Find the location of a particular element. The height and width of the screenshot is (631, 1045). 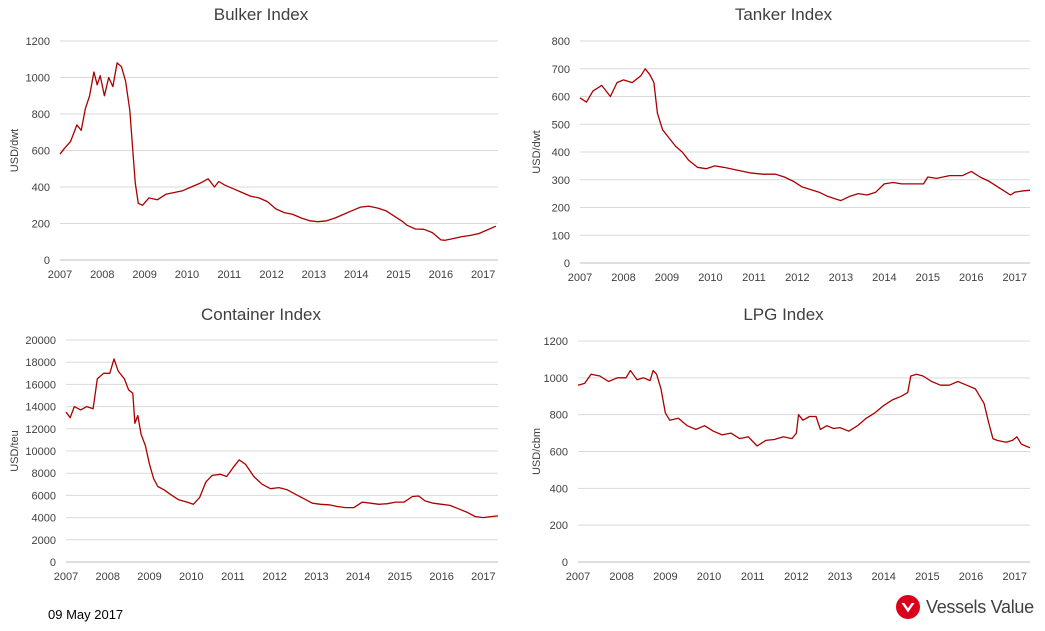

y-tick-label: 18000 is located at coordinates (40, 363).